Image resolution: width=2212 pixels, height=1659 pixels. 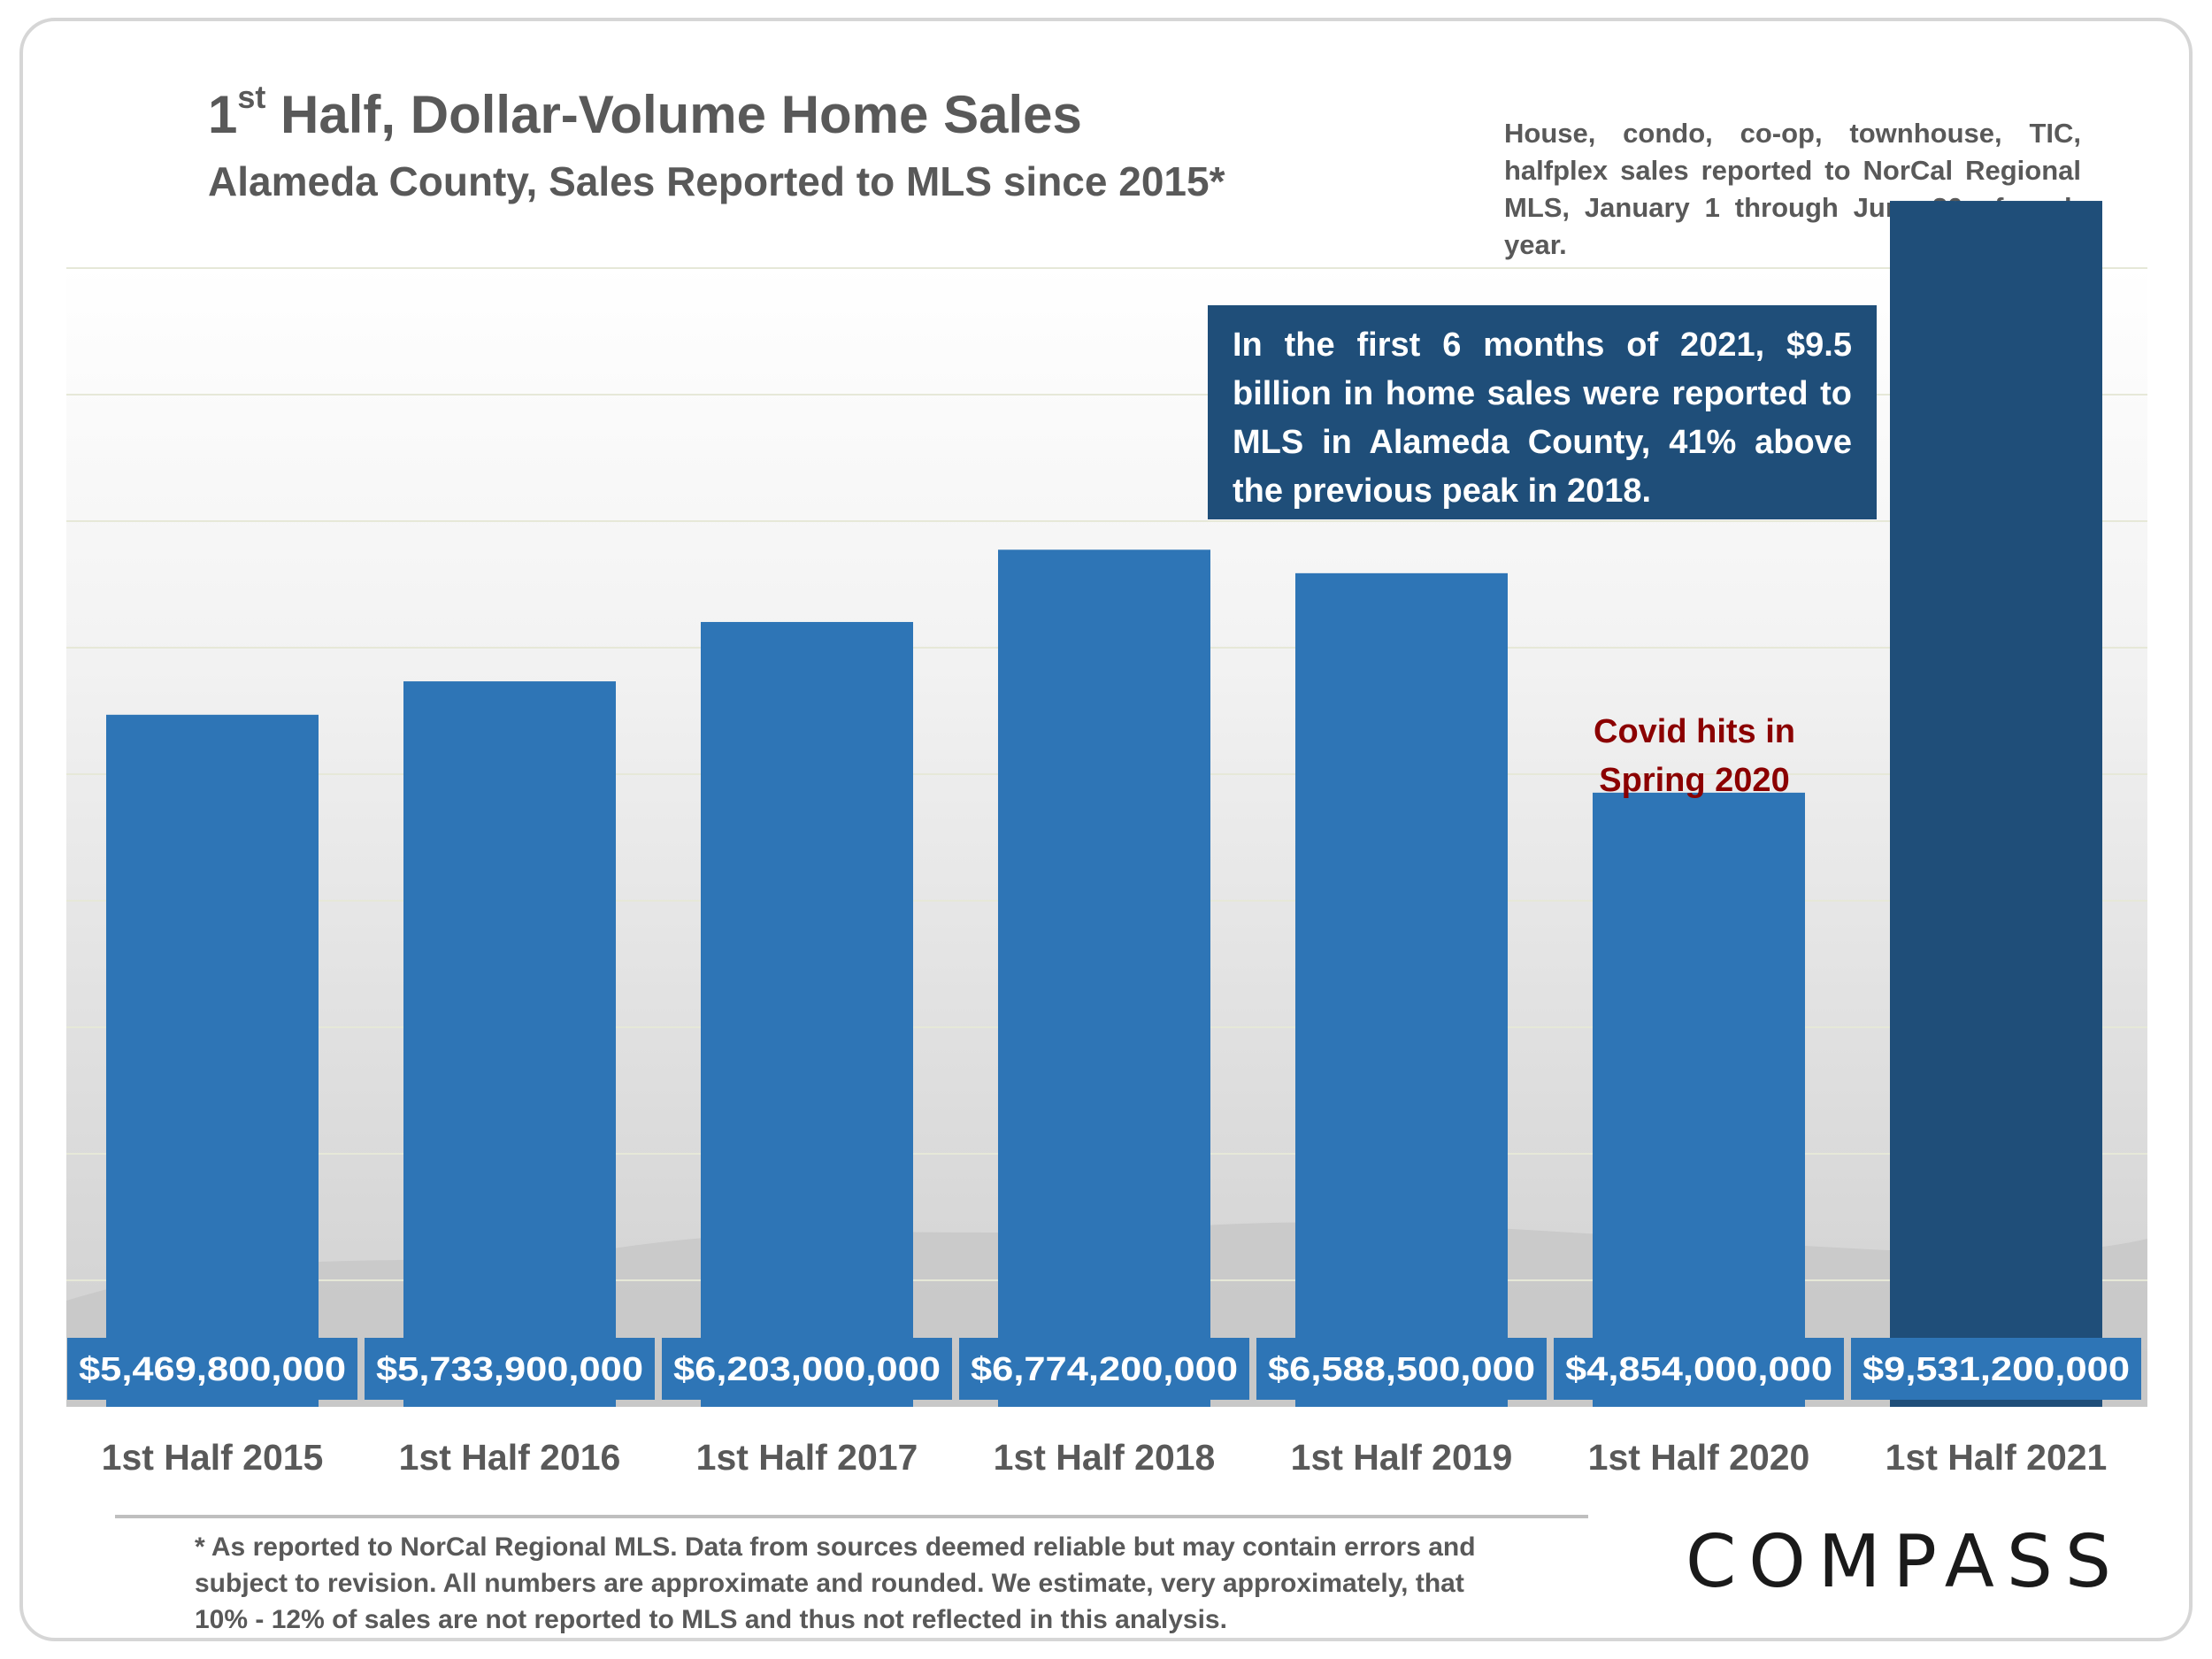 What do you see at coordinates (213, 1458) in the screenshot?
I see `category-label: 1st Half 2015` at bounding box center [213, 1458].